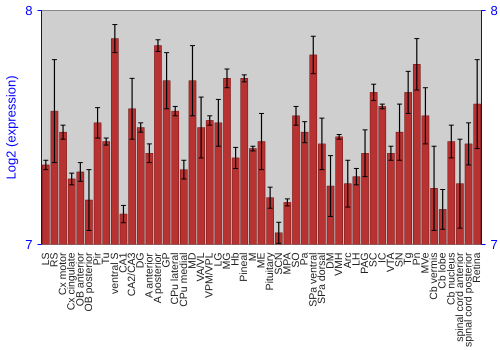 This screenshot has width=500, height=350. I want to click on y2-tick-label: 7, so click(494, 244).